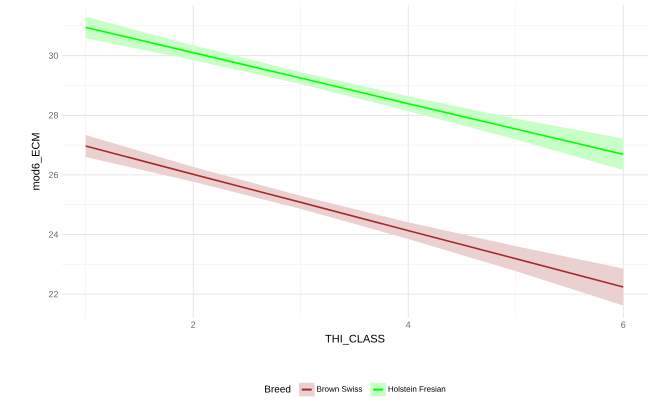  What do you see at coordinates (53, 294) in the screenshot?
I see `y-tick-label: 22` at bounding box center [53, 294].